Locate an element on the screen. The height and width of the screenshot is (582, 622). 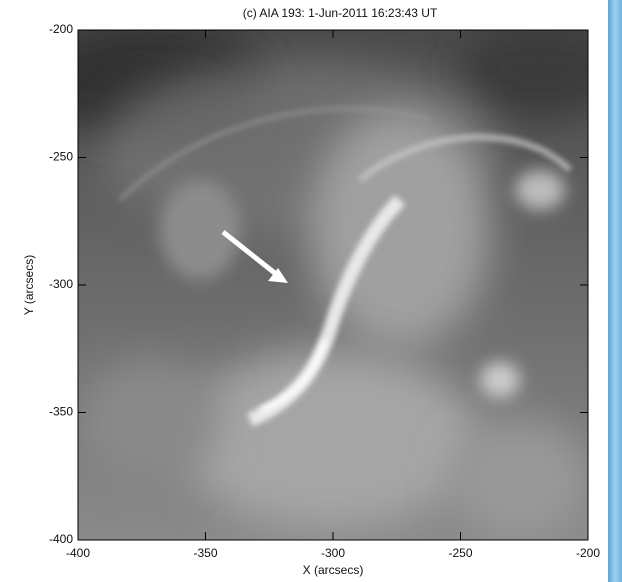
x-axis-label: X (arcsecs) is located at coordinates (333, 570).